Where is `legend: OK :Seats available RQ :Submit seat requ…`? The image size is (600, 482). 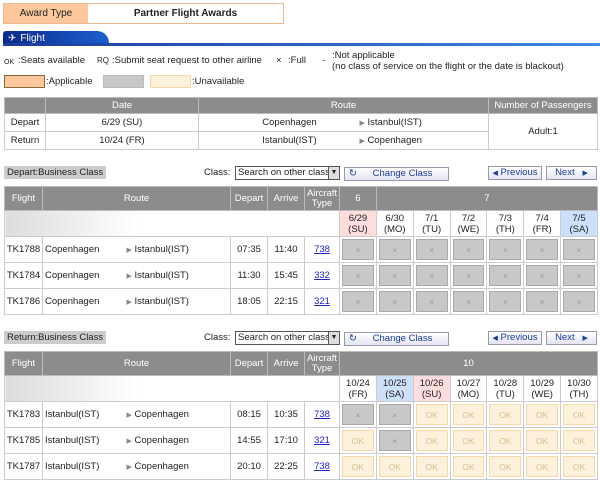
legend: OK :Seats available RQ :Submit seat requ… is located at coordinates (302, 62).